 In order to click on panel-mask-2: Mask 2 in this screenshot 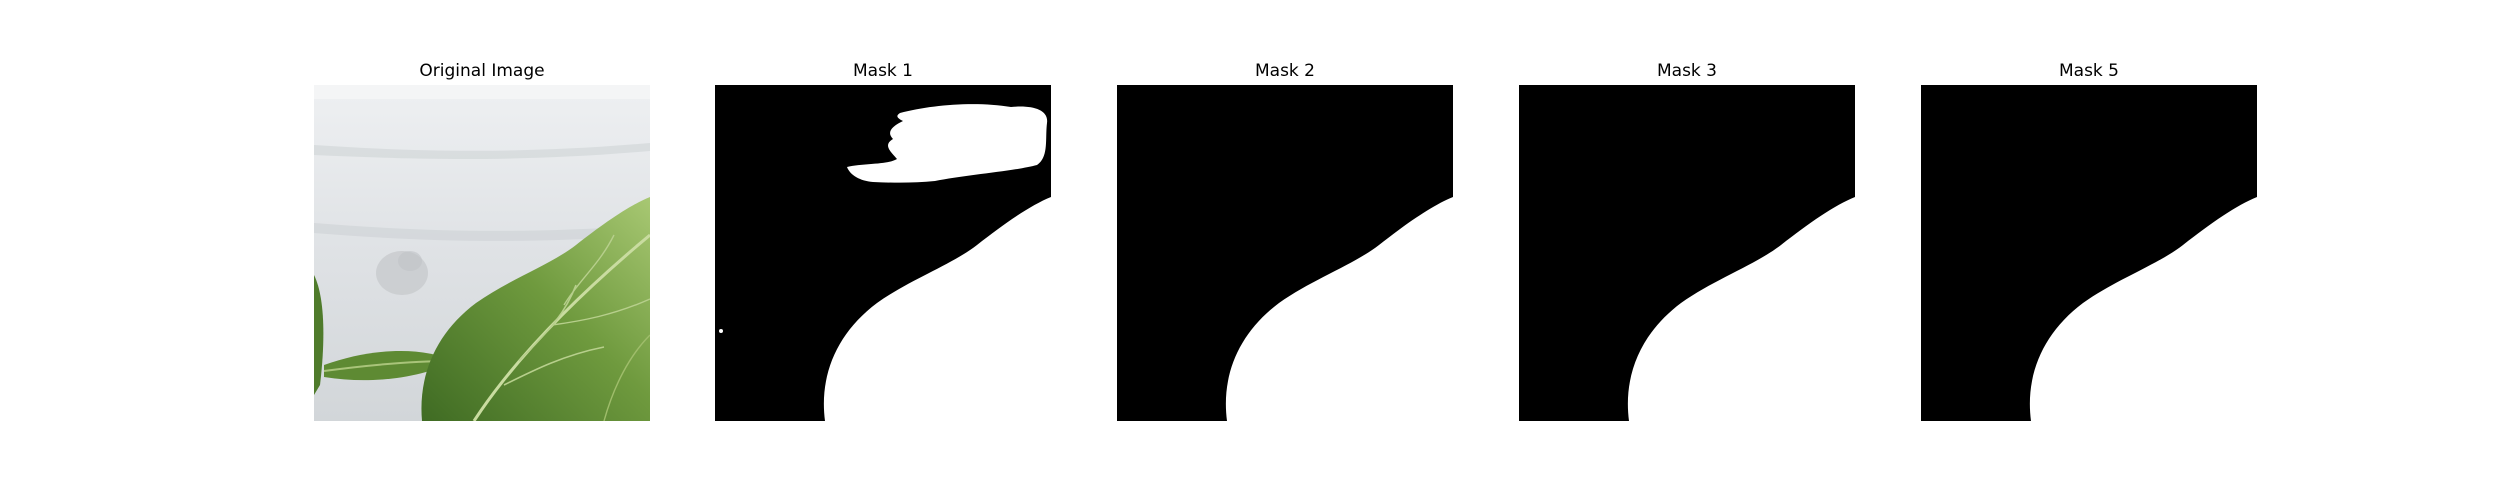, I will do `click(1285, 239)`.